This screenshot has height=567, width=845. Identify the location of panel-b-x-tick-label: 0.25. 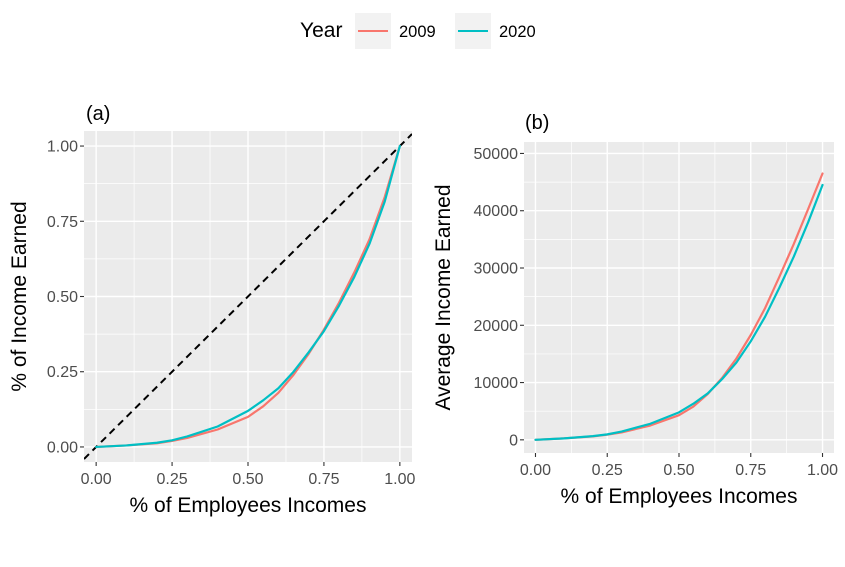
(607, 470).